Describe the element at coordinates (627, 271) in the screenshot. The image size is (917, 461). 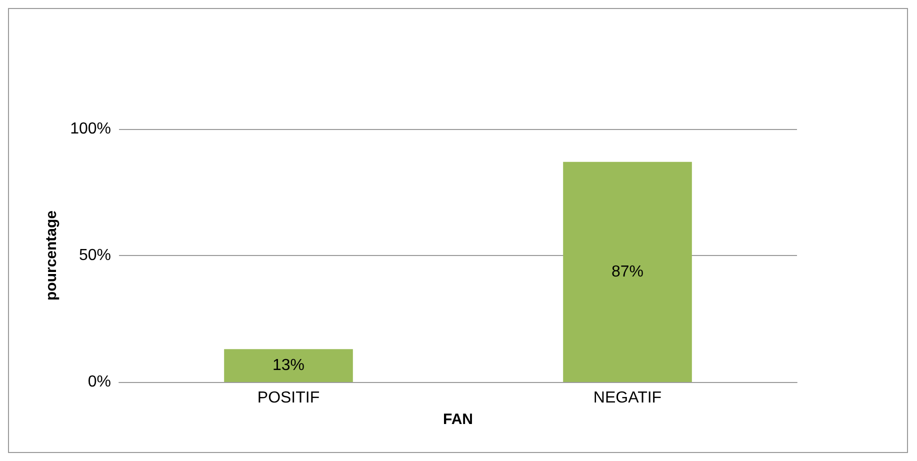
I see `data-label: 87%` at that location.